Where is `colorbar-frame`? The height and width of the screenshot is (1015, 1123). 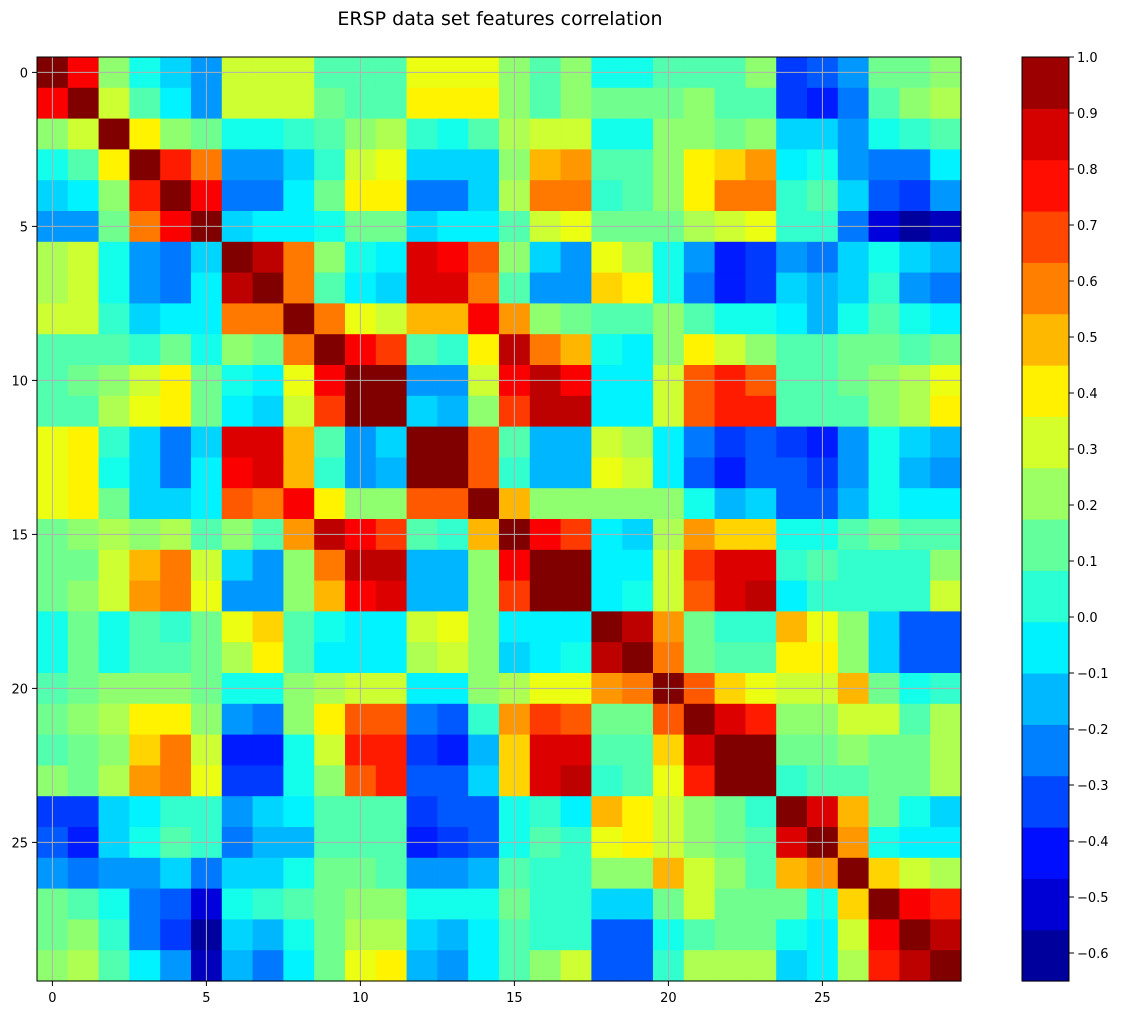 colorbar-frame is located at coordinates (1045, 519).